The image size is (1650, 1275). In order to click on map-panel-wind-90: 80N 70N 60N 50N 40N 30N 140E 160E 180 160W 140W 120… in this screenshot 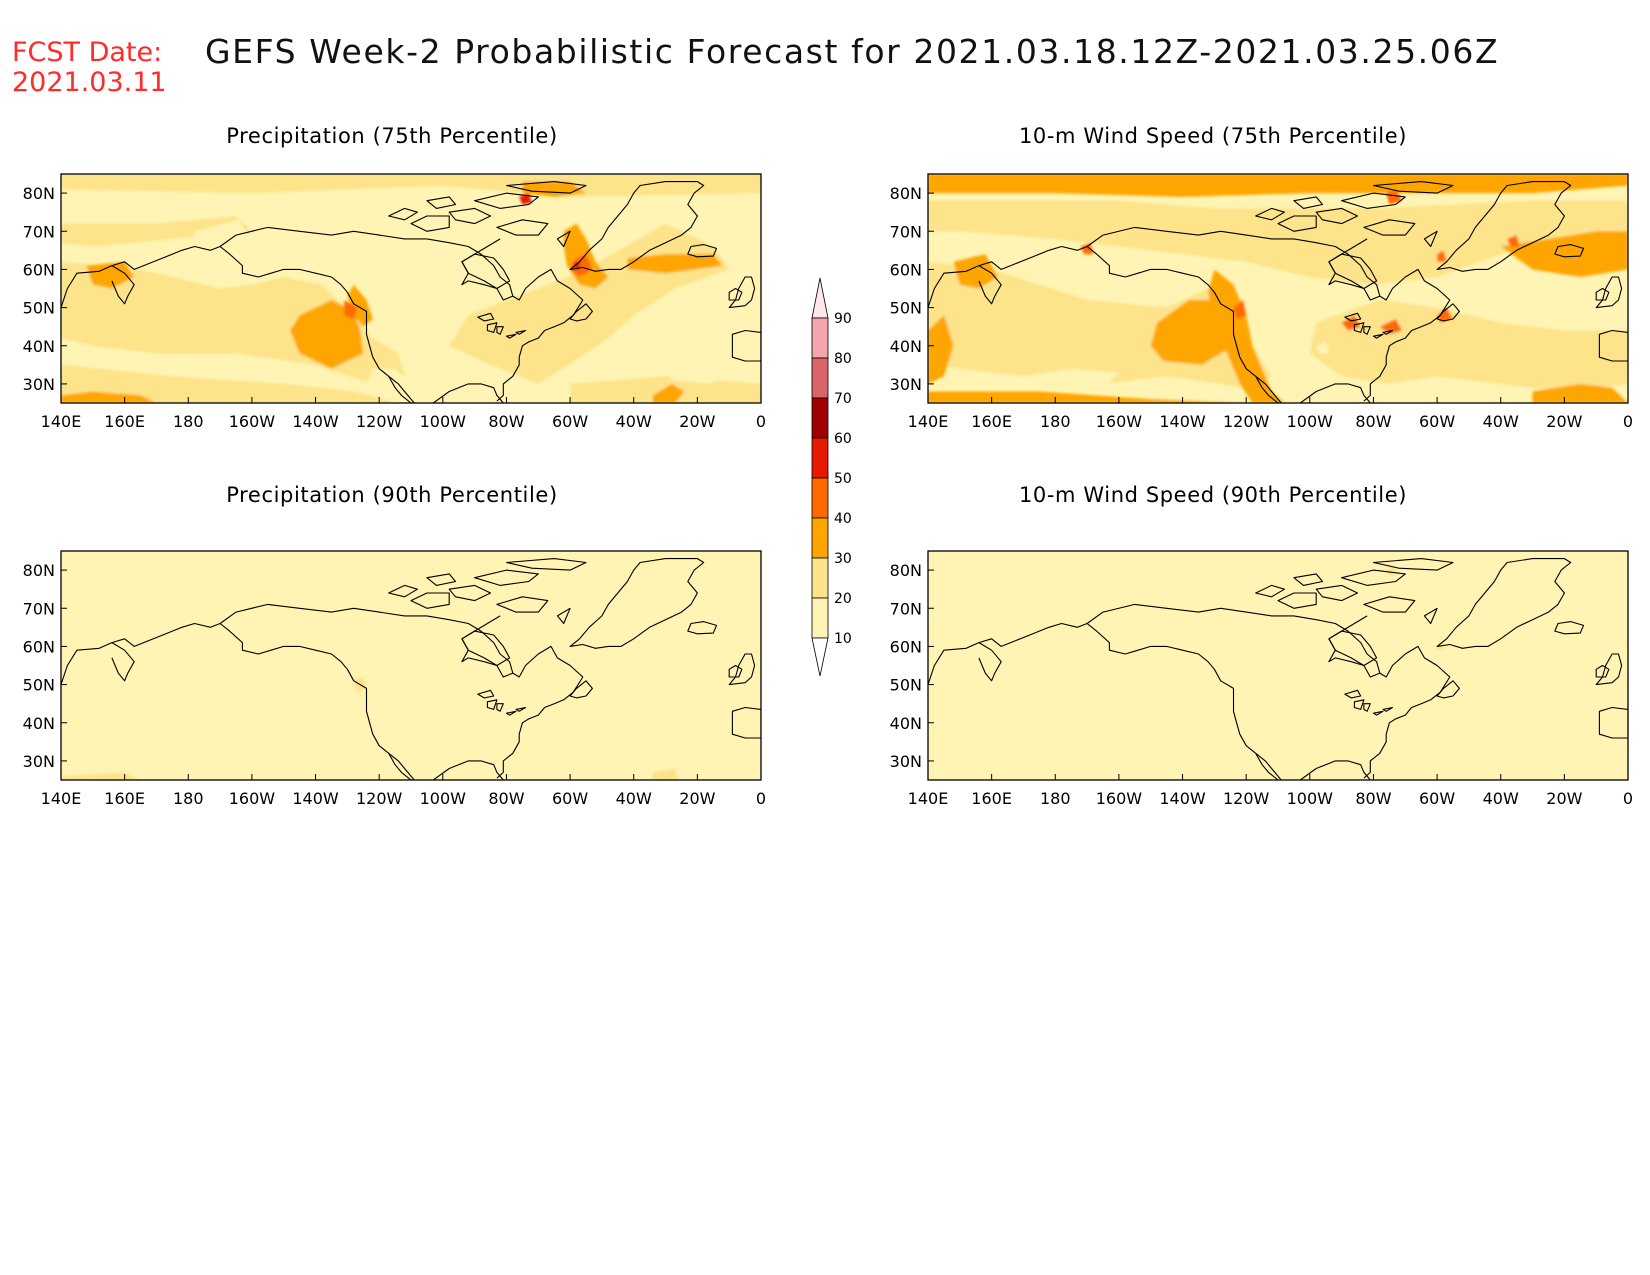, I will do `click(1261, 679)`.